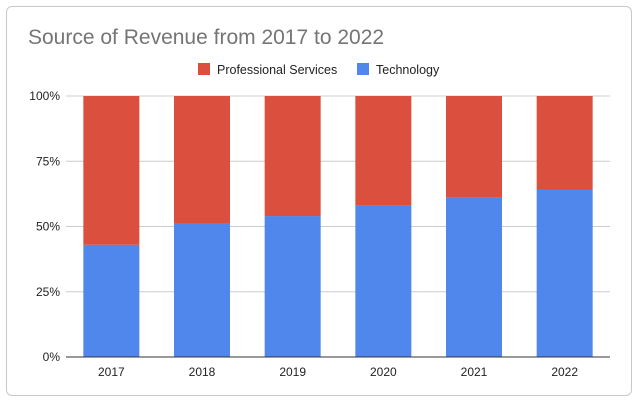  What do you see at coordinates (111, 170) in the screenshot?
I see `bar-professional-services-2017` at bounding box center [111, 170].